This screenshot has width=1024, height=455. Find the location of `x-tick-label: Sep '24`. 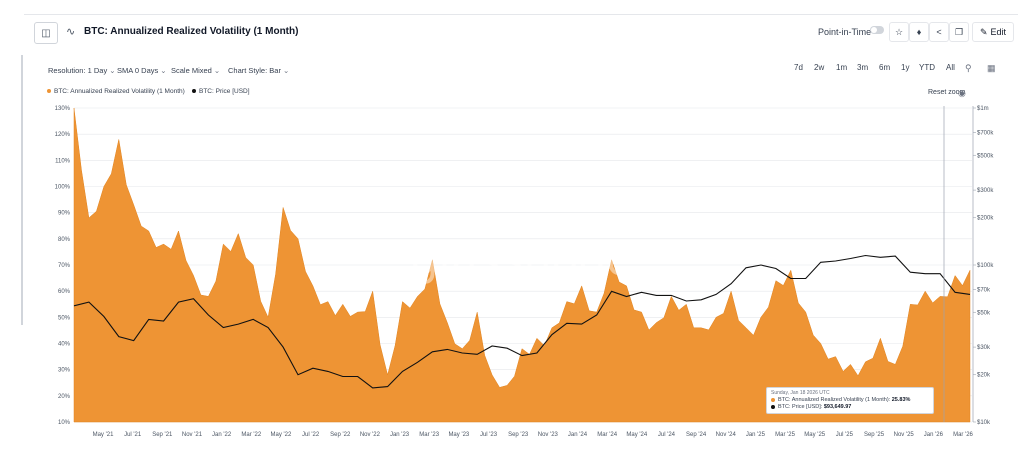

x-tick-label: Sep '24 is located at coordinates (696, 435).